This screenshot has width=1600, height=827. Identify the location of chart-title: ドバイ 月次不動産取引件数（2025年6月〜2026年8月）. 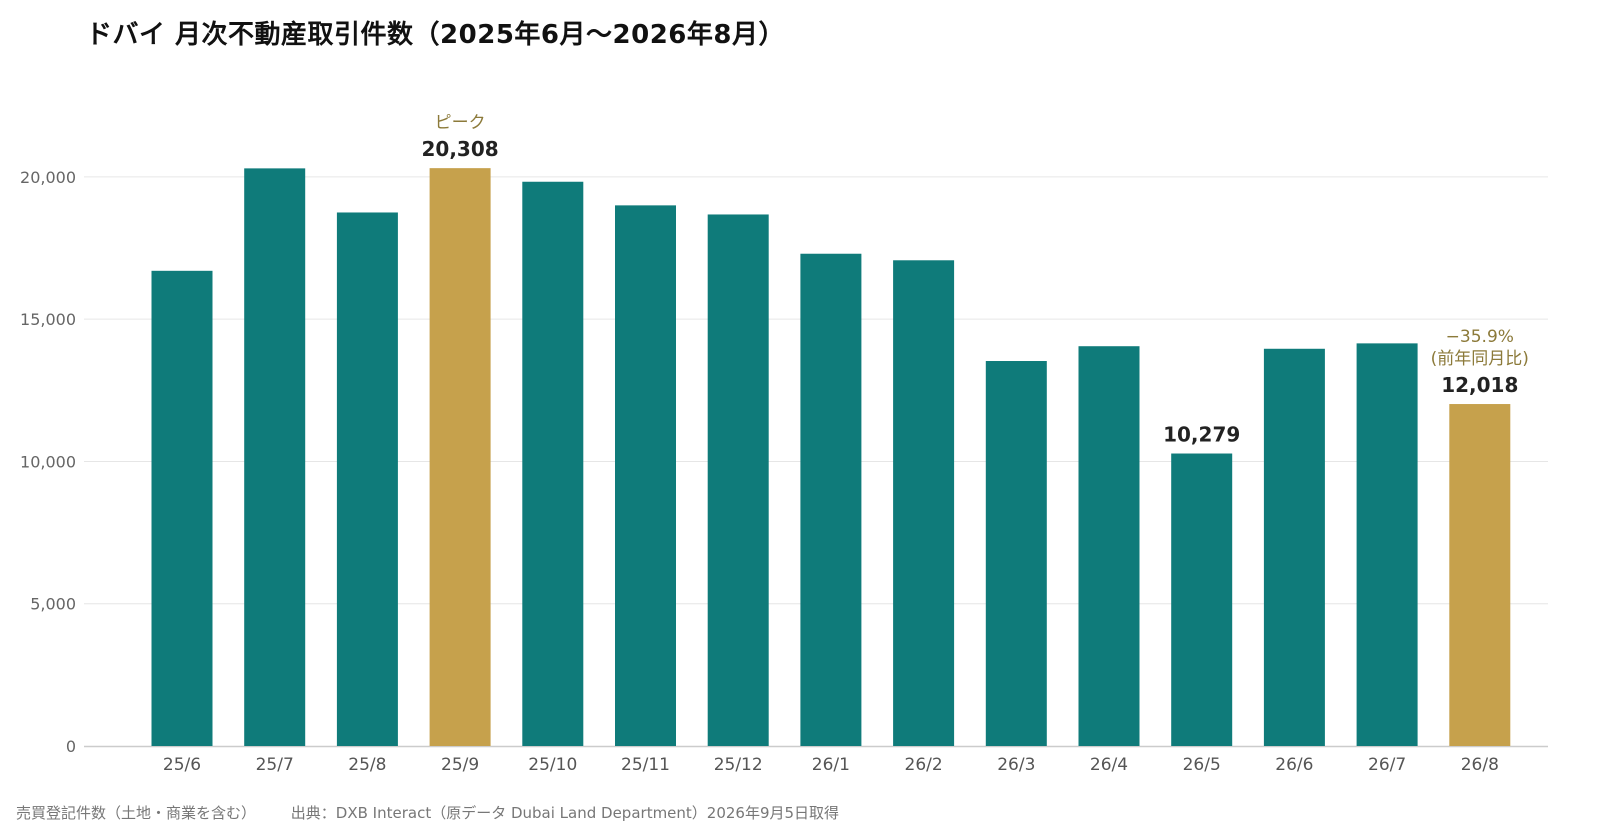
(435, 35).